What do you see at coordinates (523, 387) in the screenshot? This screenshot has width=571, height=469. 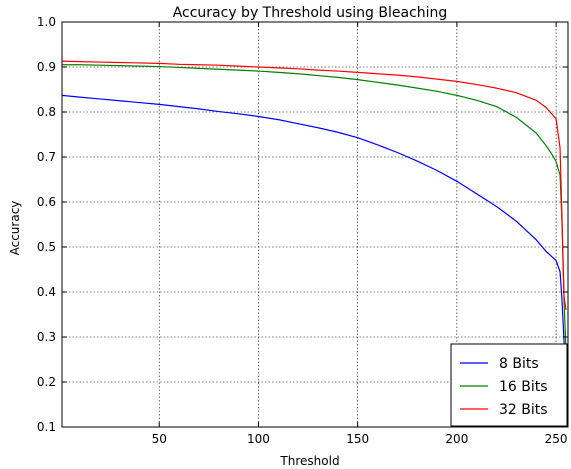 I see `legend-label: 16 Bits` at bounding box center [523, 387].